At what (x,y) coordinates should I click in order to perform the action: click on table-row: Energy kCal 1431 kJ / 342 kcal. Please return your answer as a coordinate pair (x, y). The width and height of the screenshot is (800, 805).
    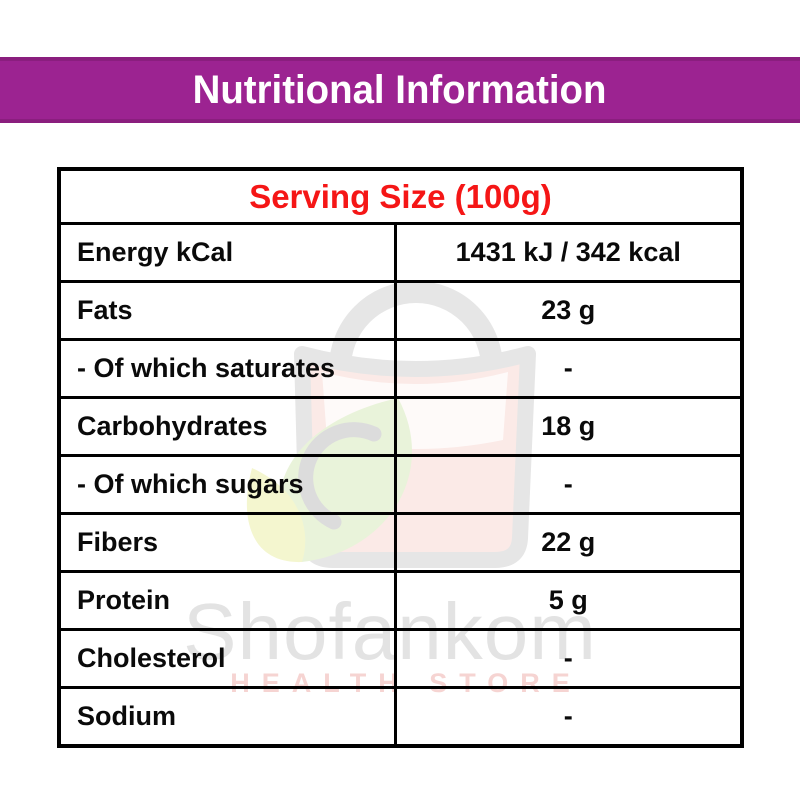
    Looking at the image, I should click on (400, 252).